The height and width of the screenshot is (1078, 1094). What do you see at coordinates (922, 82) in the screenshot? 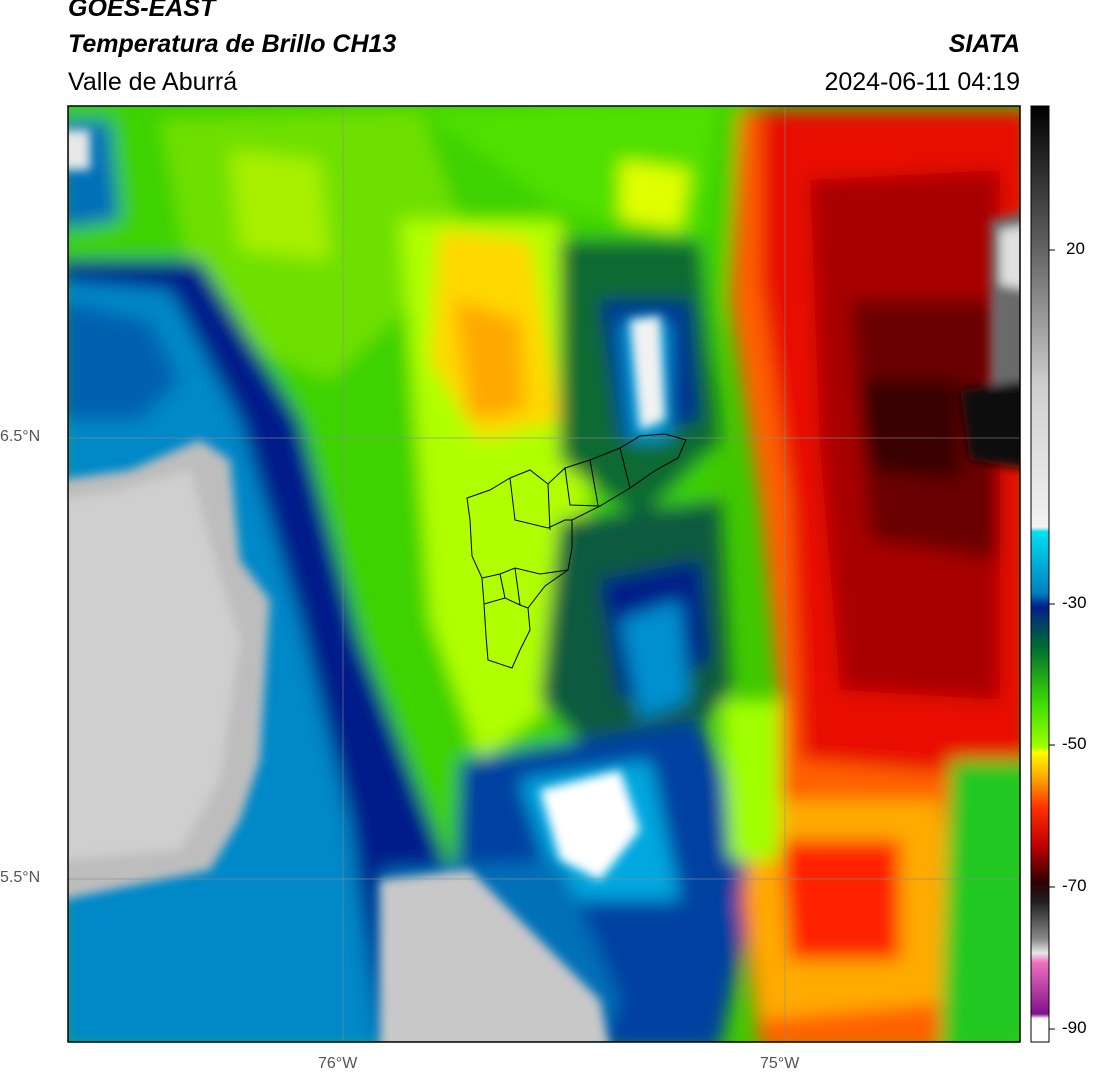
I see `datetime-label: 2024-06-11 04:19` at bounding box center [922, 82].